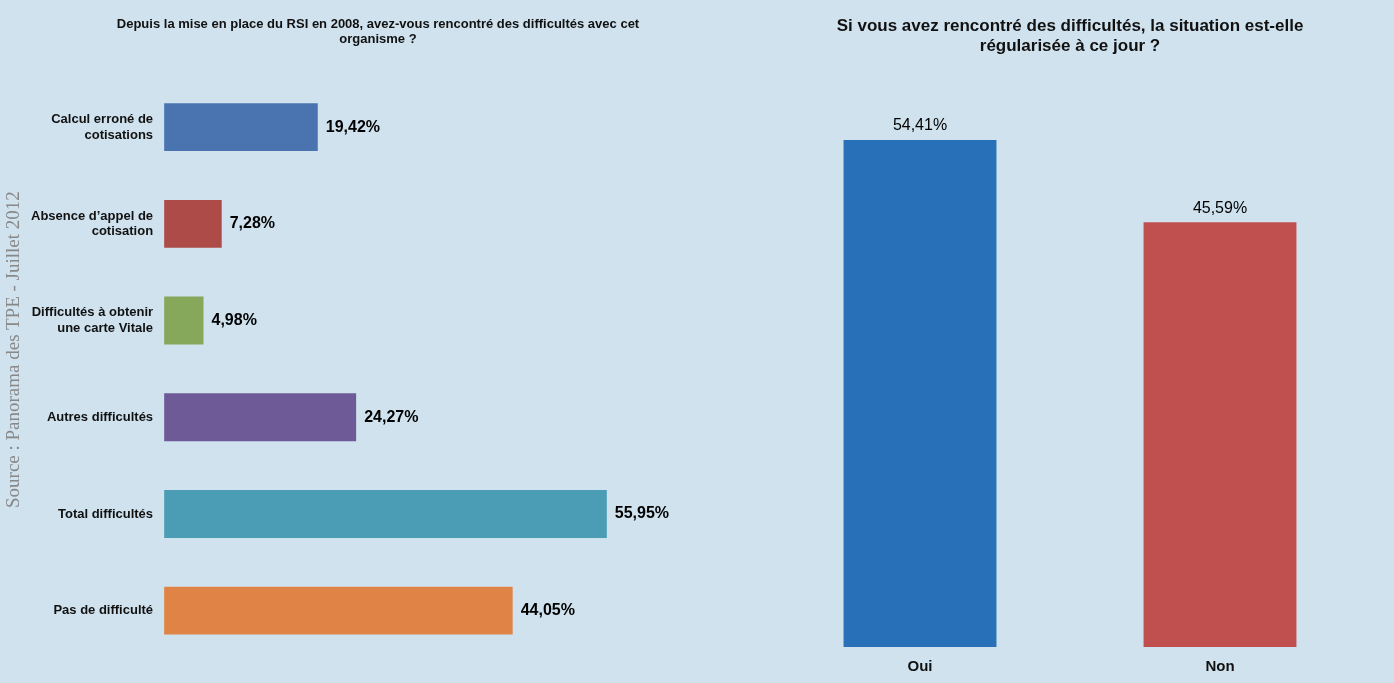  Describe the element at coordinates (92, 223) in the screenshot. I see `y-tick-label: Absence d’appel de cotisation` at that location.